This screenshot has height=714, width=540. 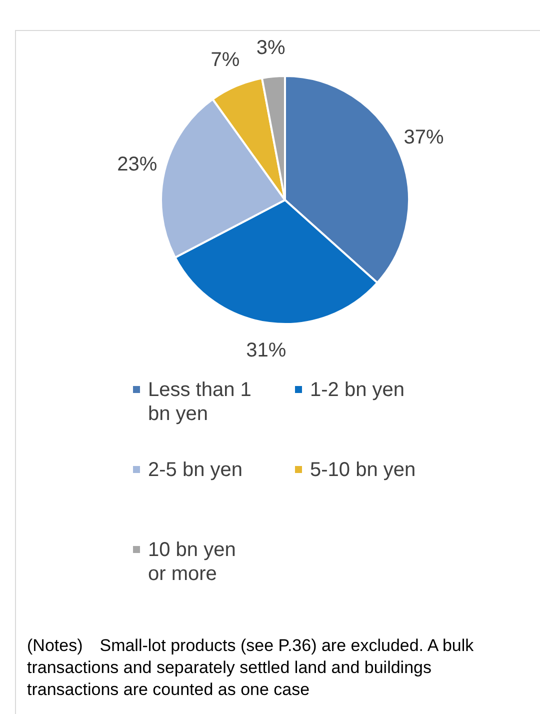 What do you see at coordinates (424, 137) in the screenshot?
I see `data-label: 37%` at bounding box center [424, 137].